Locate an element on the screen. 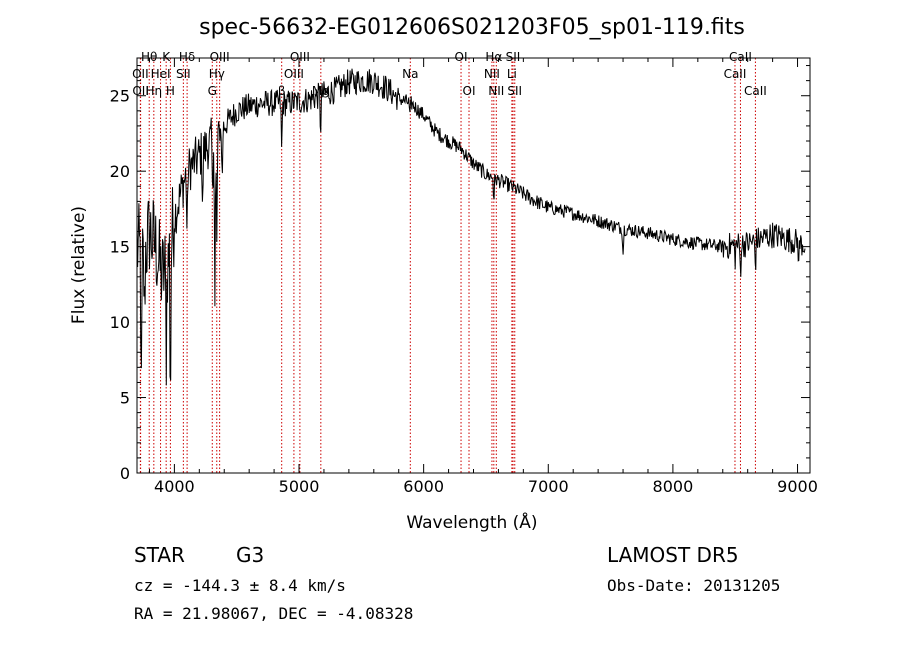  line-marker-label: Li is located at coordinates (512, 74).